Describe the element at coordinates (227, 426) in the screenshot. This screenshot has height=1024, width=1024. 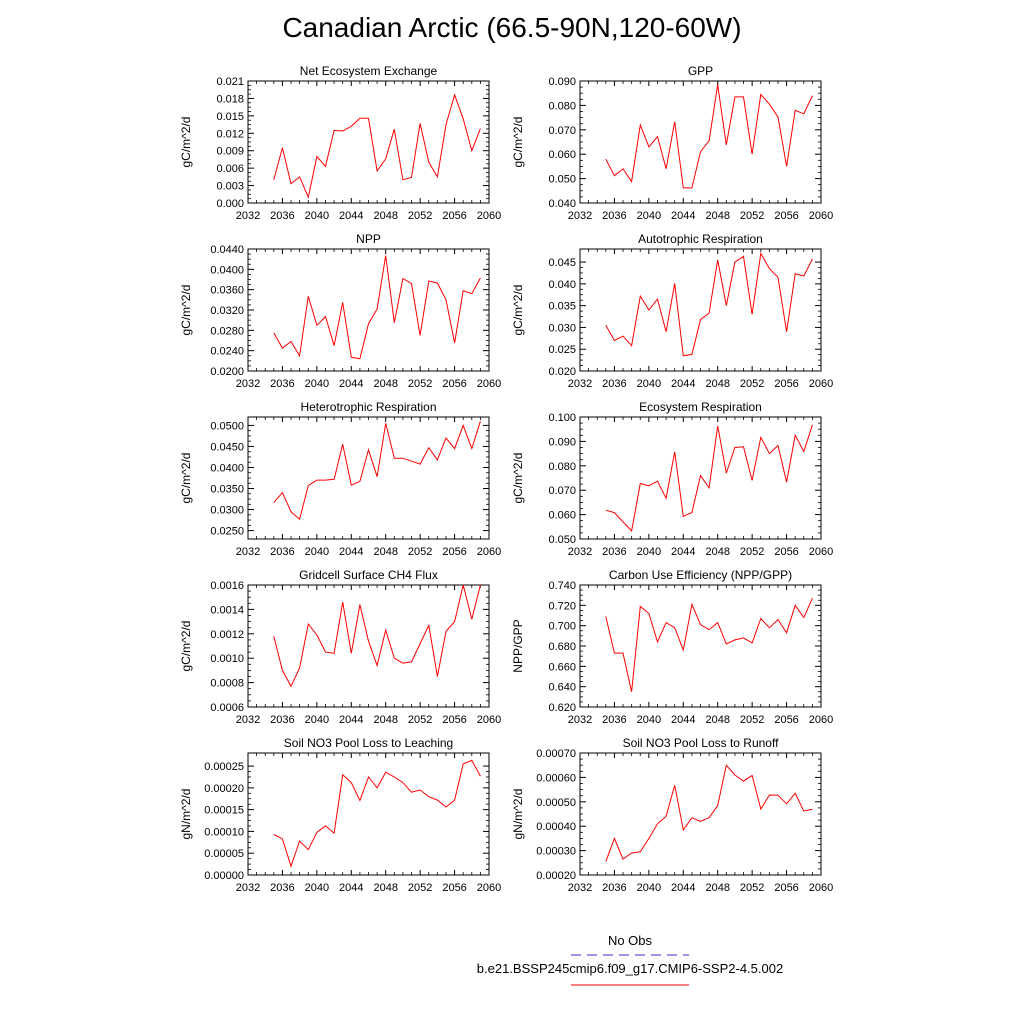
I see `y-tick-label: 0.0500` at that location.